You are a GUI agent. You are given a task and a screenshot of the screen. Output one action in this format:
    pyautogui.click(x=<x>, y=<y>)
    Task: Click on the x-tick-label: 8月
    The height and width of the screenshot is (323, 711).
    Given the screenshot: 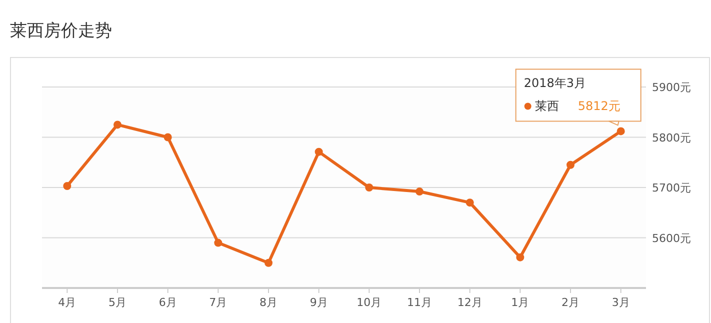 What is the action you would take?
    pyautogui.click(x=269, y=302)
    